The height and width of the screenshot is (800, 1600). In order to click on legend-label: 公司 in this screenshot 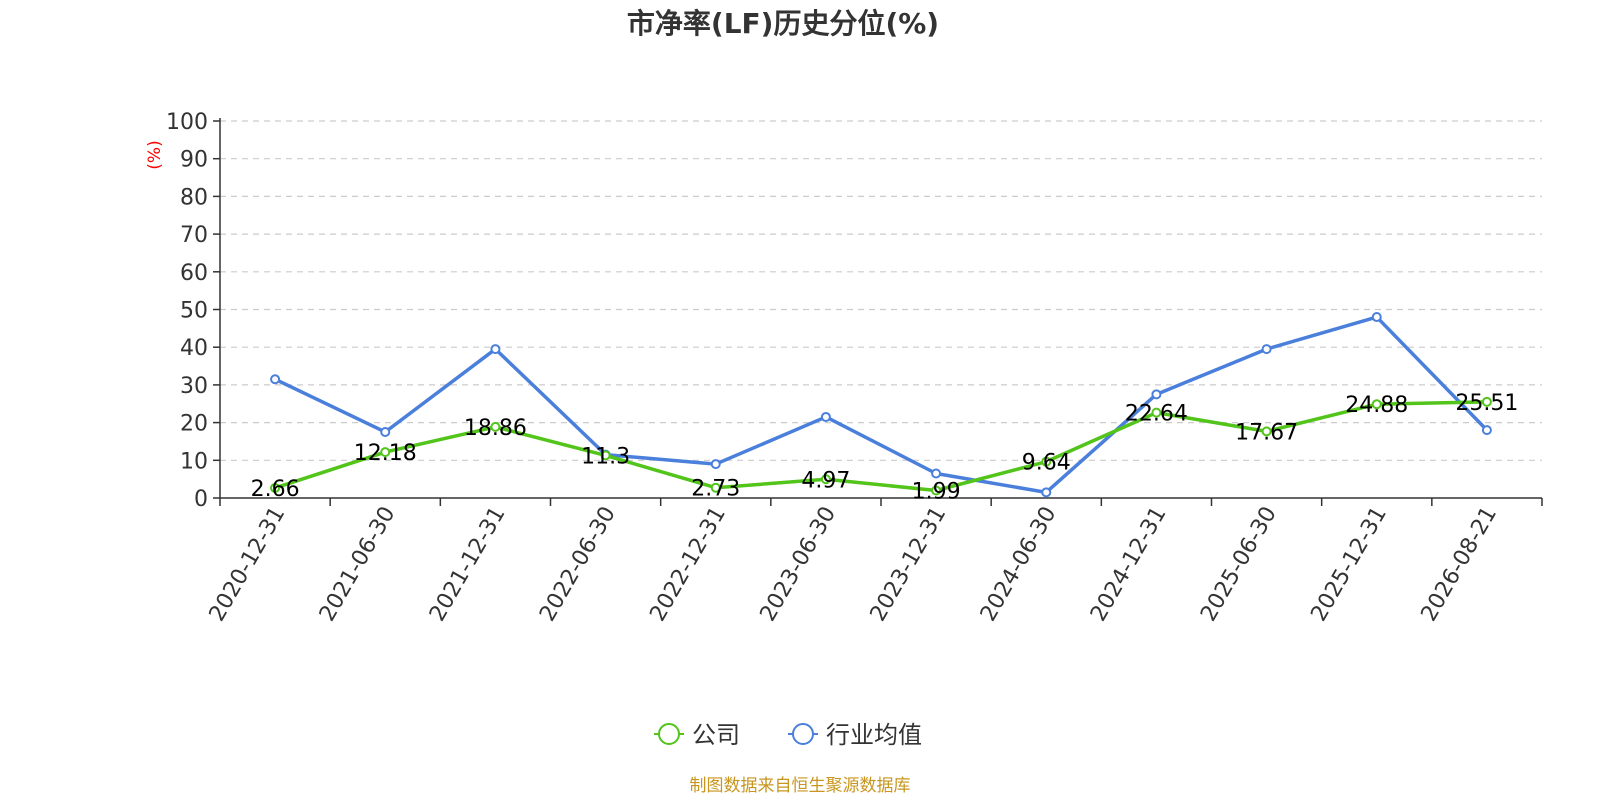, I will do `click(716, 735)`.